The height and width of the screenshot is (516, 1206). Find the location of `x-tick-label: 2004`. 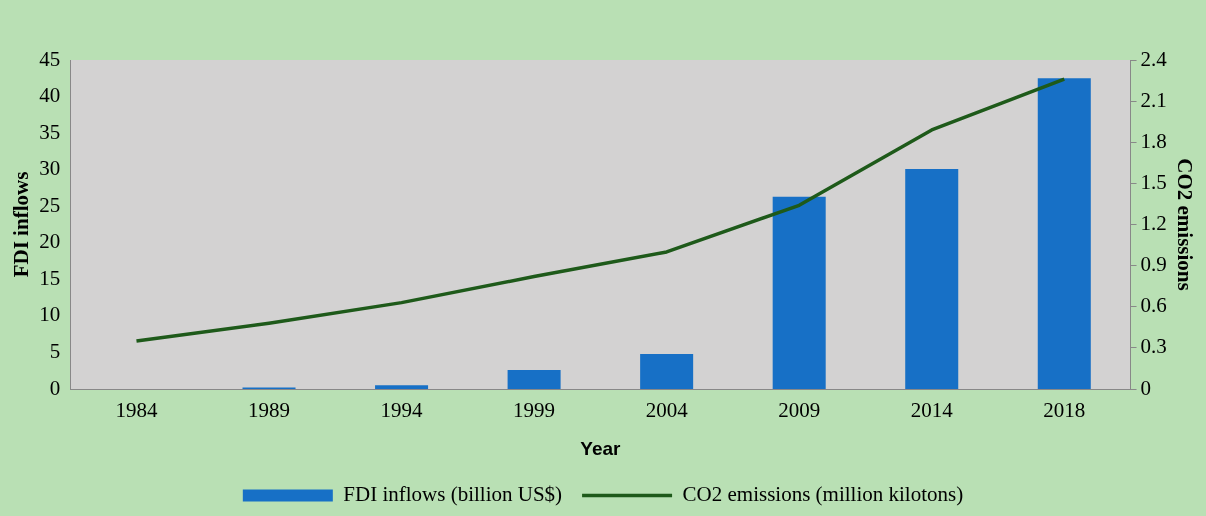

x-tick-label: 2004 is located at coordinates (667, 410).